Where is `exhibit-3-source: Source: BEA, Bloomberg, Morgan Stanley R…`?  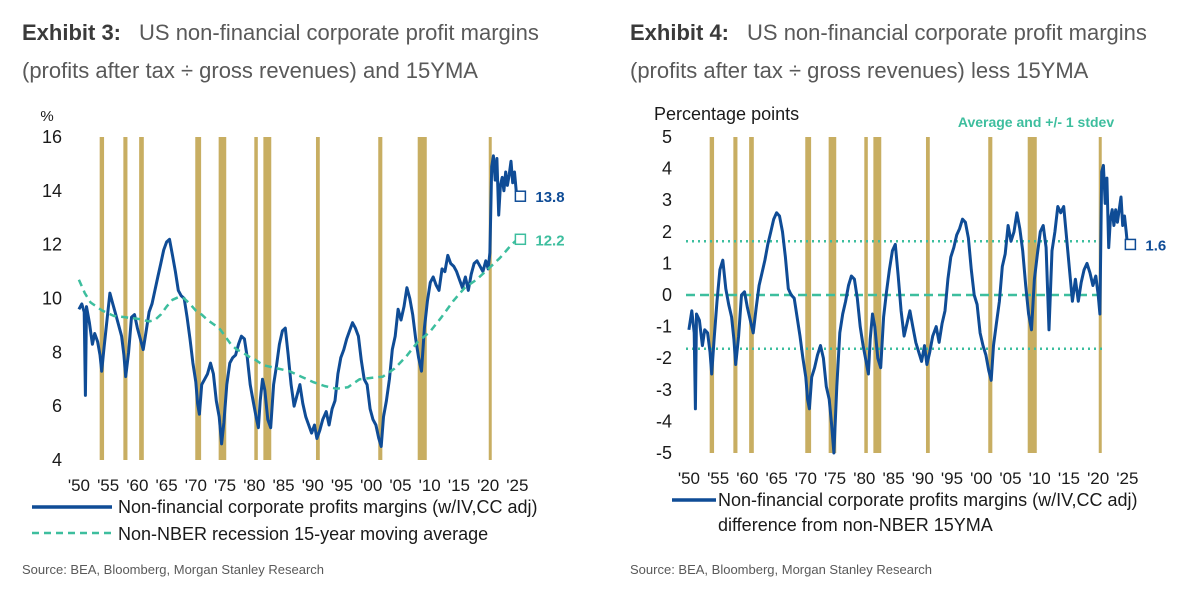 exhibit-3-source: Source: BEA, Bloomberg, Morgan Stanley R… is located at coordinates (173, 569).